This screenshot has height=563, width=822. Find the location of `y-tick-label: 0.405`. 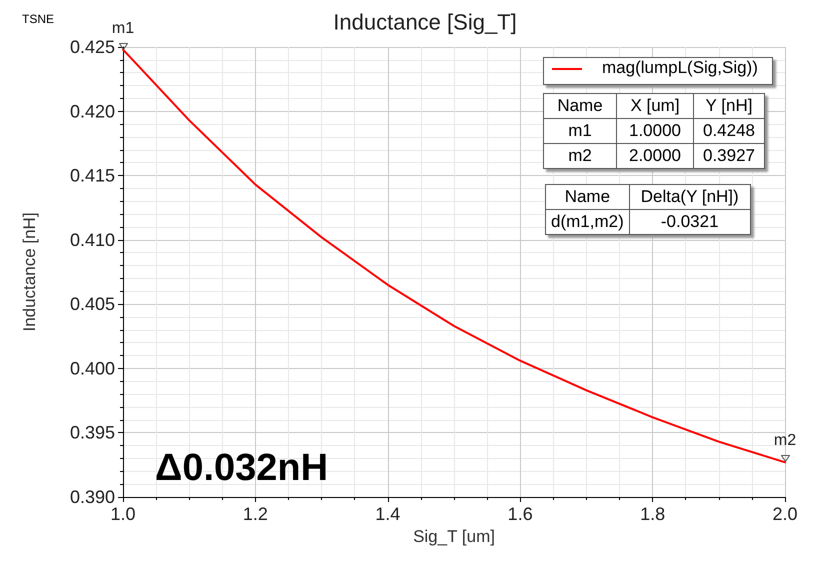

y-tick-label: 0.405 is located at coordinates (92, 304).